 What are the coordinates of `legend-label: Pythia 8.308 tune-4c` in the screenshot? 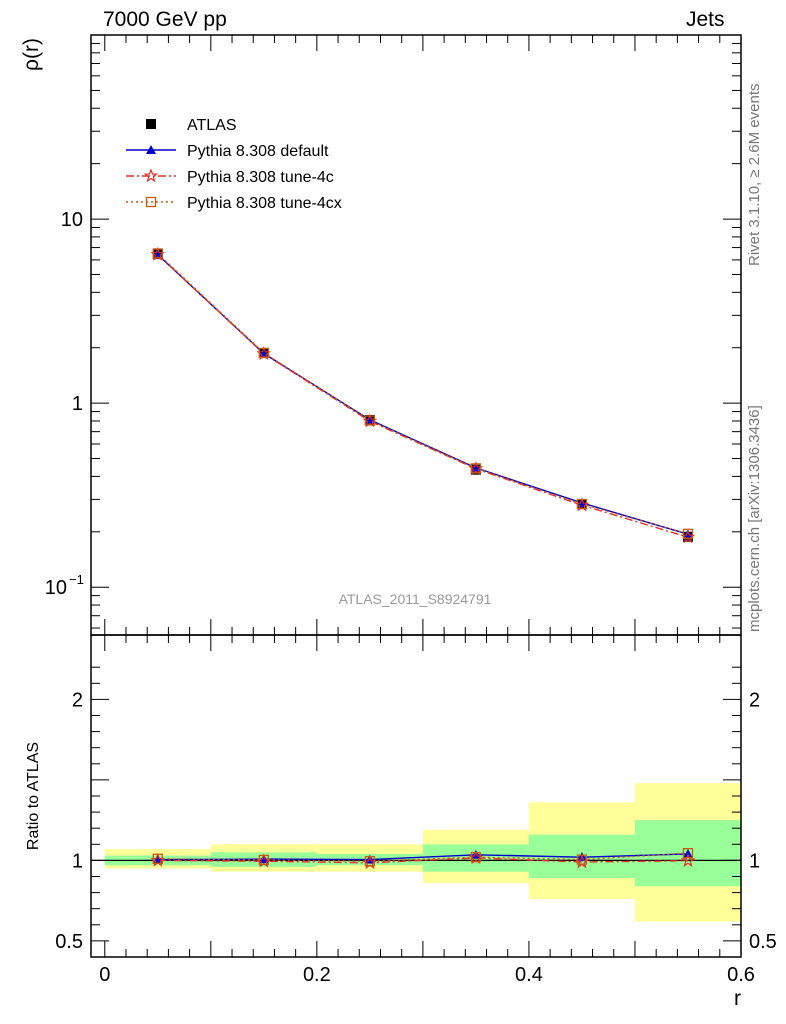 It's located at (260, 177).